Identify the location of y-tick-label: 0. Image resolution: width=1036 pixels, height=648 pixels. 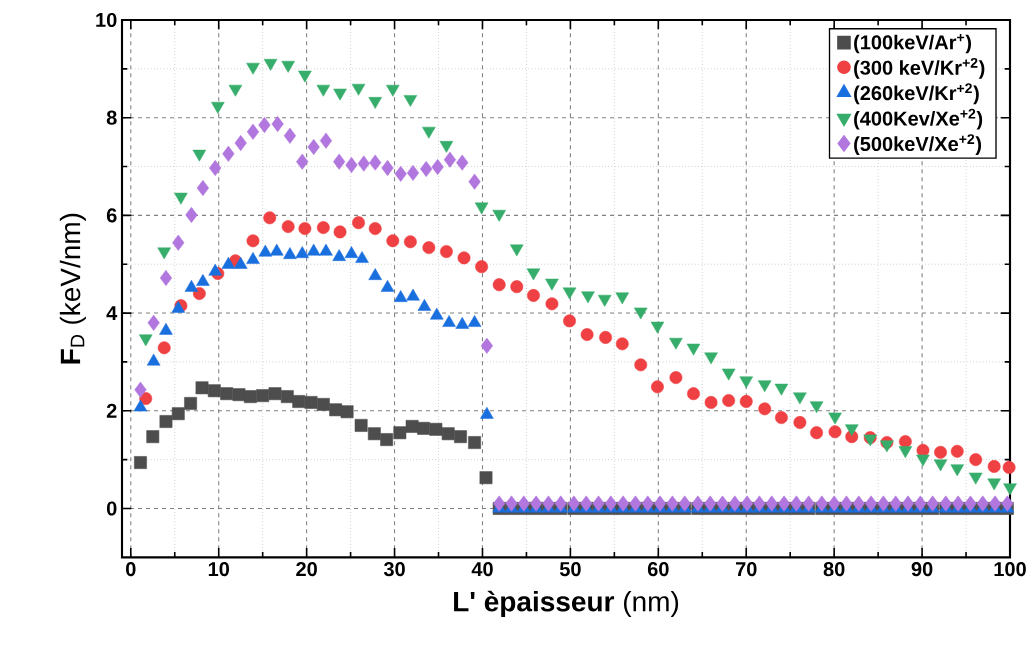
(111, 508).